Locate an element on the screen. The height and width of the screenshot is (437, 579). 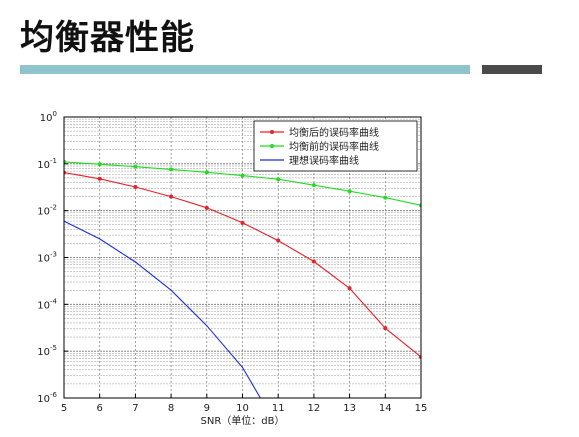
legend-label-1: 均衡后的误码率曲线 is located at coordinates (334, 132).